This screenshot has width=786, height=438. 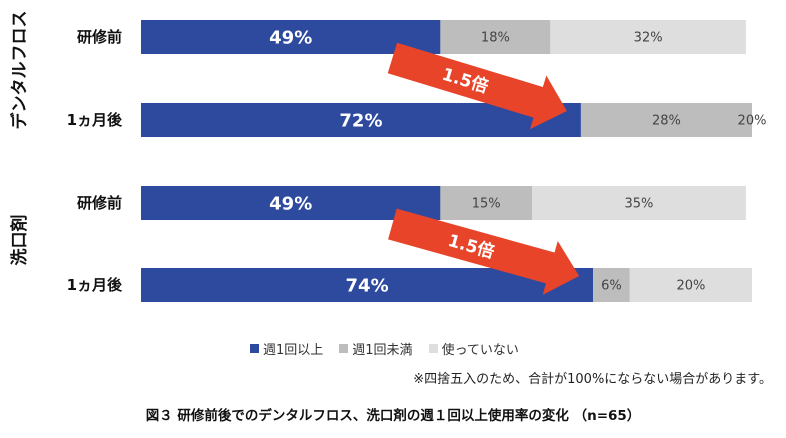 What do you see at coordinates (382, 350) in the screenshot?
I see `legend-label: 週1回未満` at bounding box center [382, 350].